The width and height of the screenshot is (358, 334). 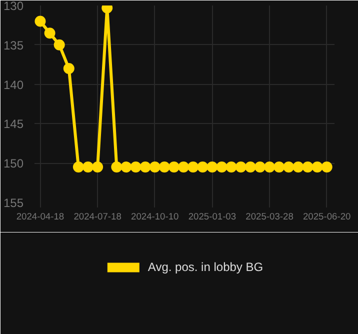 What do you see at coordinates (327, 217) in the screenshot?
I see `x-tick-label: 2025-06-20` at bounding box center [327, 217].